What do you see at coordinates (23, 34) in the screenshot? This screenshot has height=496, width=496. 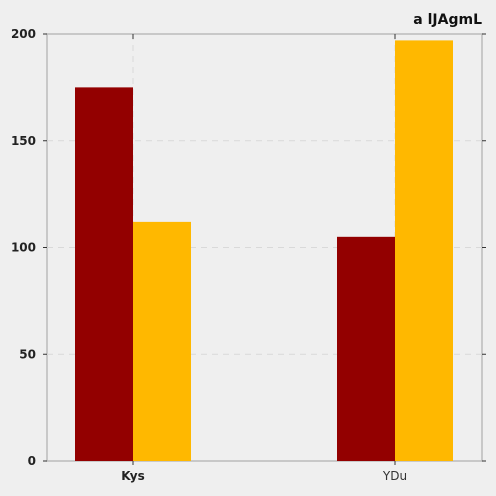 I see `y-tick-label: 200` at bounding box center [23, 34].